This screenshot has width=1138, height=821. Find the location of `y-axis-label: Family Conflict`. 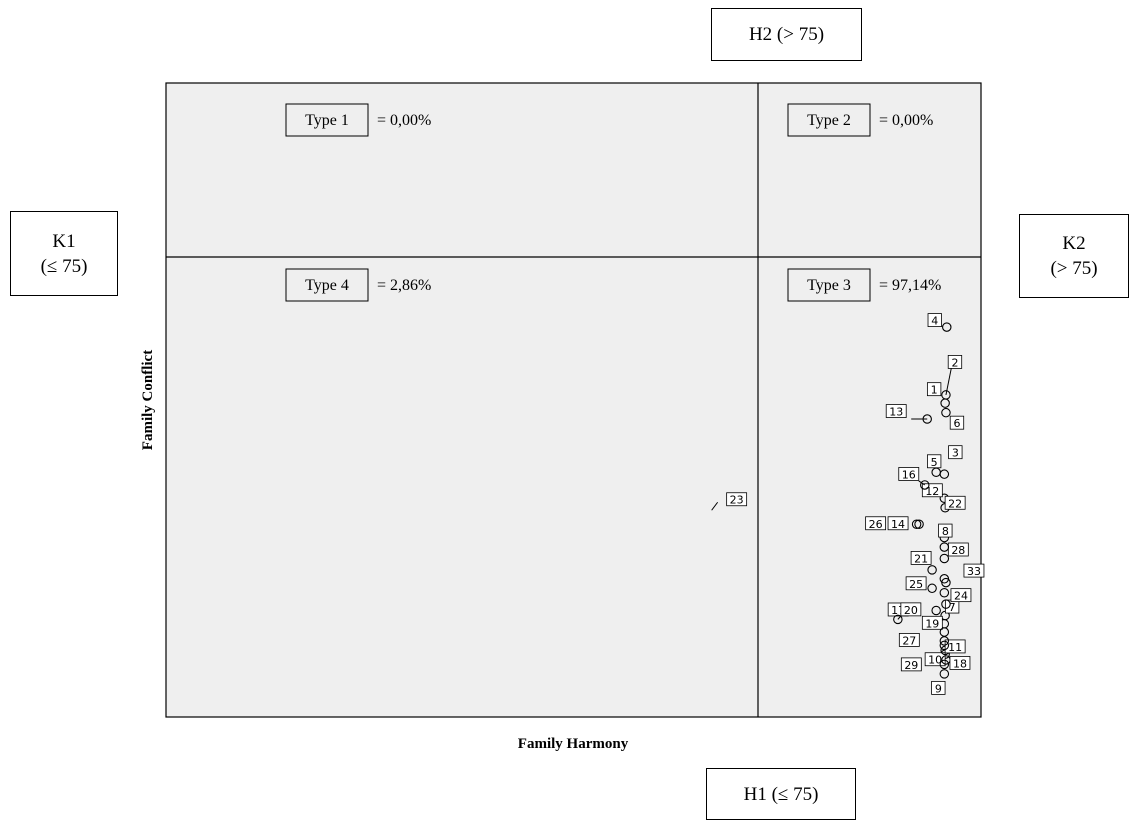

y-axis-label: Family Conflict is located at coordinates (148, 400).